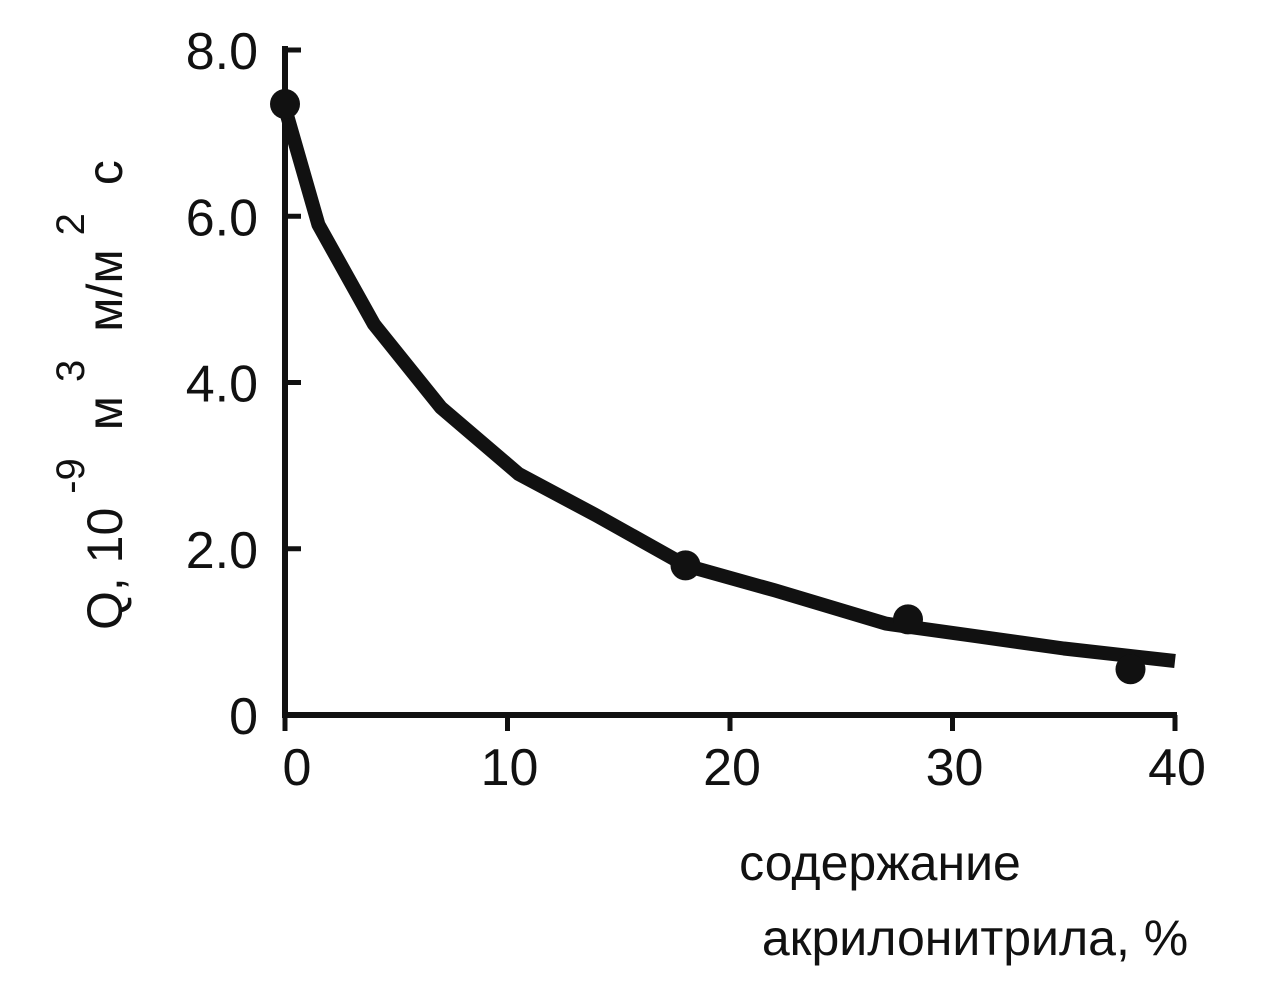 The height and width of the screenshot is (987, 1269). What do you see at coordinates (955, 768) in the screenshot?
I see `x-tick-label: 30` at bounding box center [955, 768].